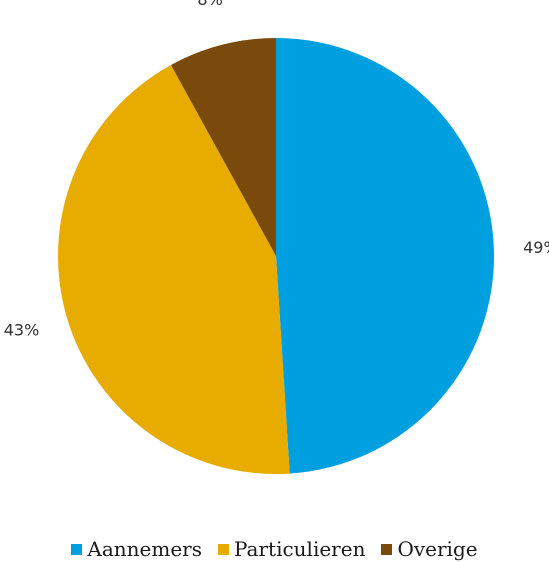  Describe the element at coordinates (209, 4) in the screenshot. I see `slice-label-overige: 8%` at that location.